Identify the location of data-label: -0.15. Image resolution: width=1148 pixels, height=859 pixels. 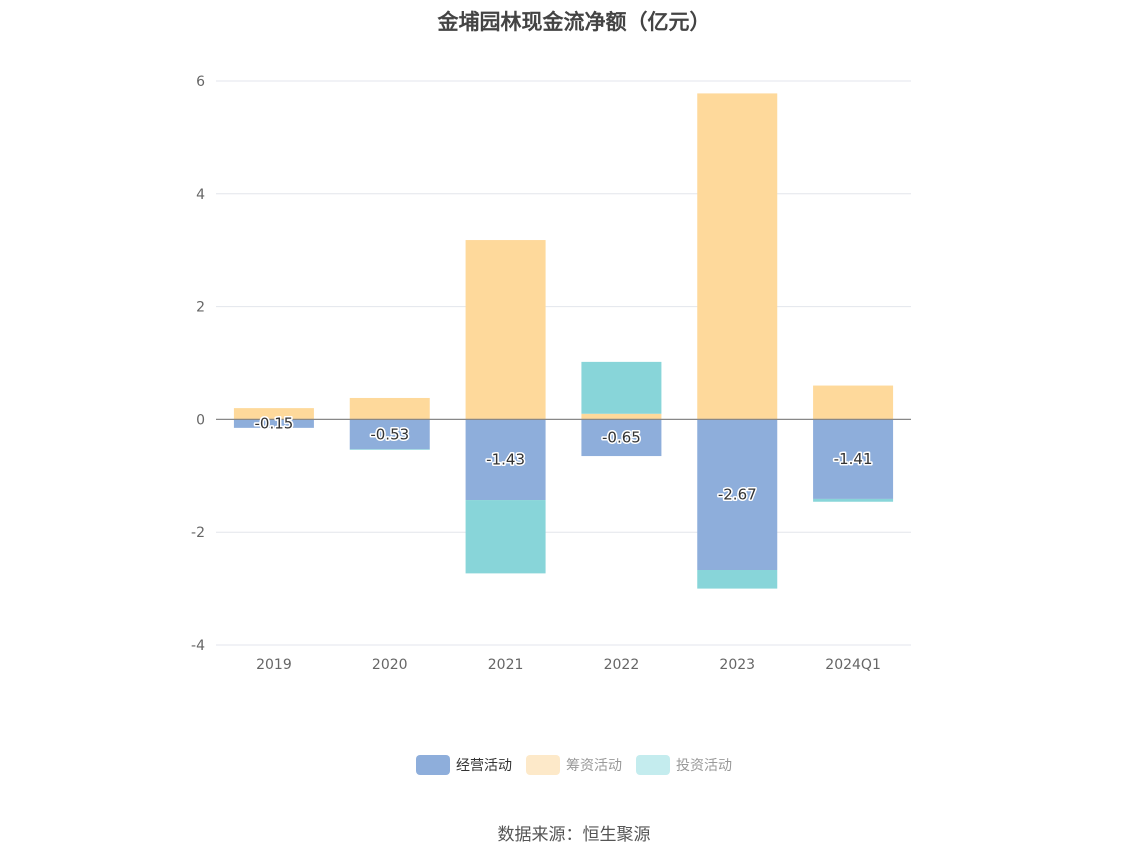
(274, 424).